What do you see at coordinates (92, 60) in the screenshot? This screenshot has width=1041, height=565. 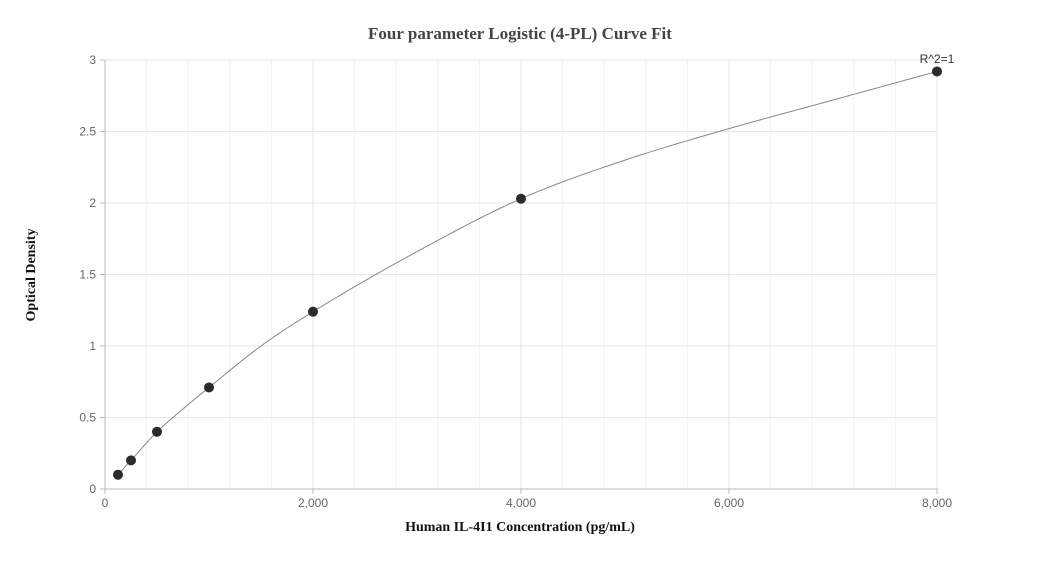 I see `y-tick-label: 3` at bounding box center [92, 60].